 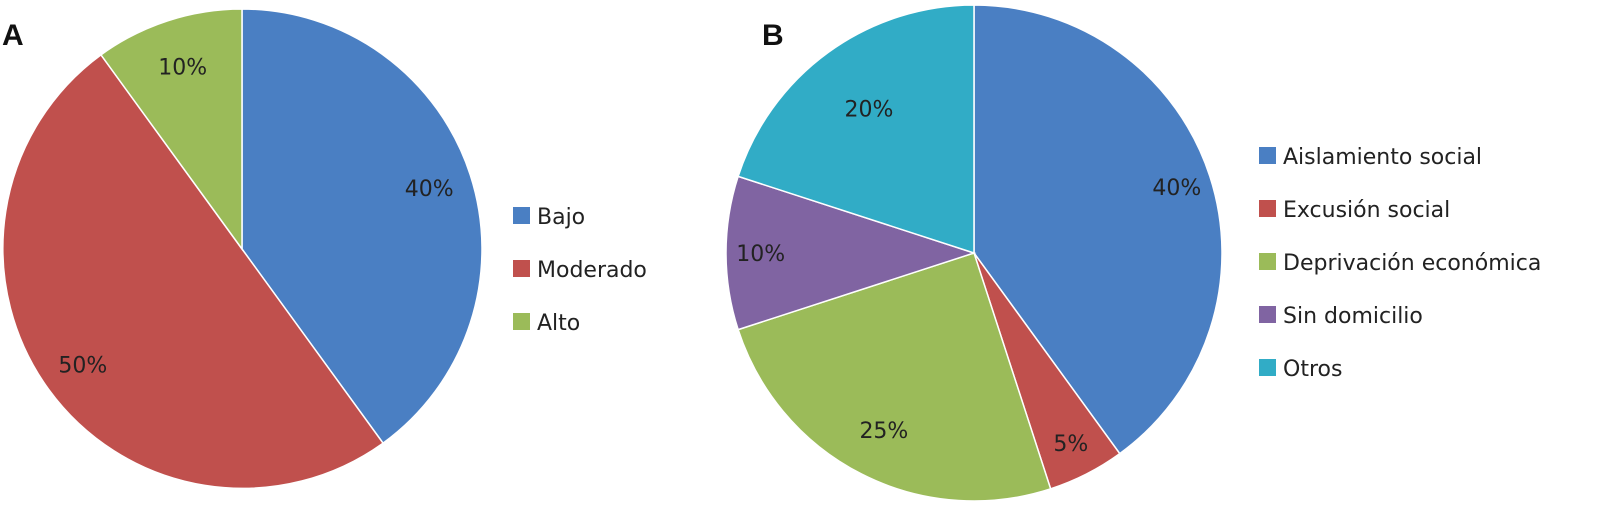 I want to click on legend-swatch-moderado, so click(x=521, y=268).